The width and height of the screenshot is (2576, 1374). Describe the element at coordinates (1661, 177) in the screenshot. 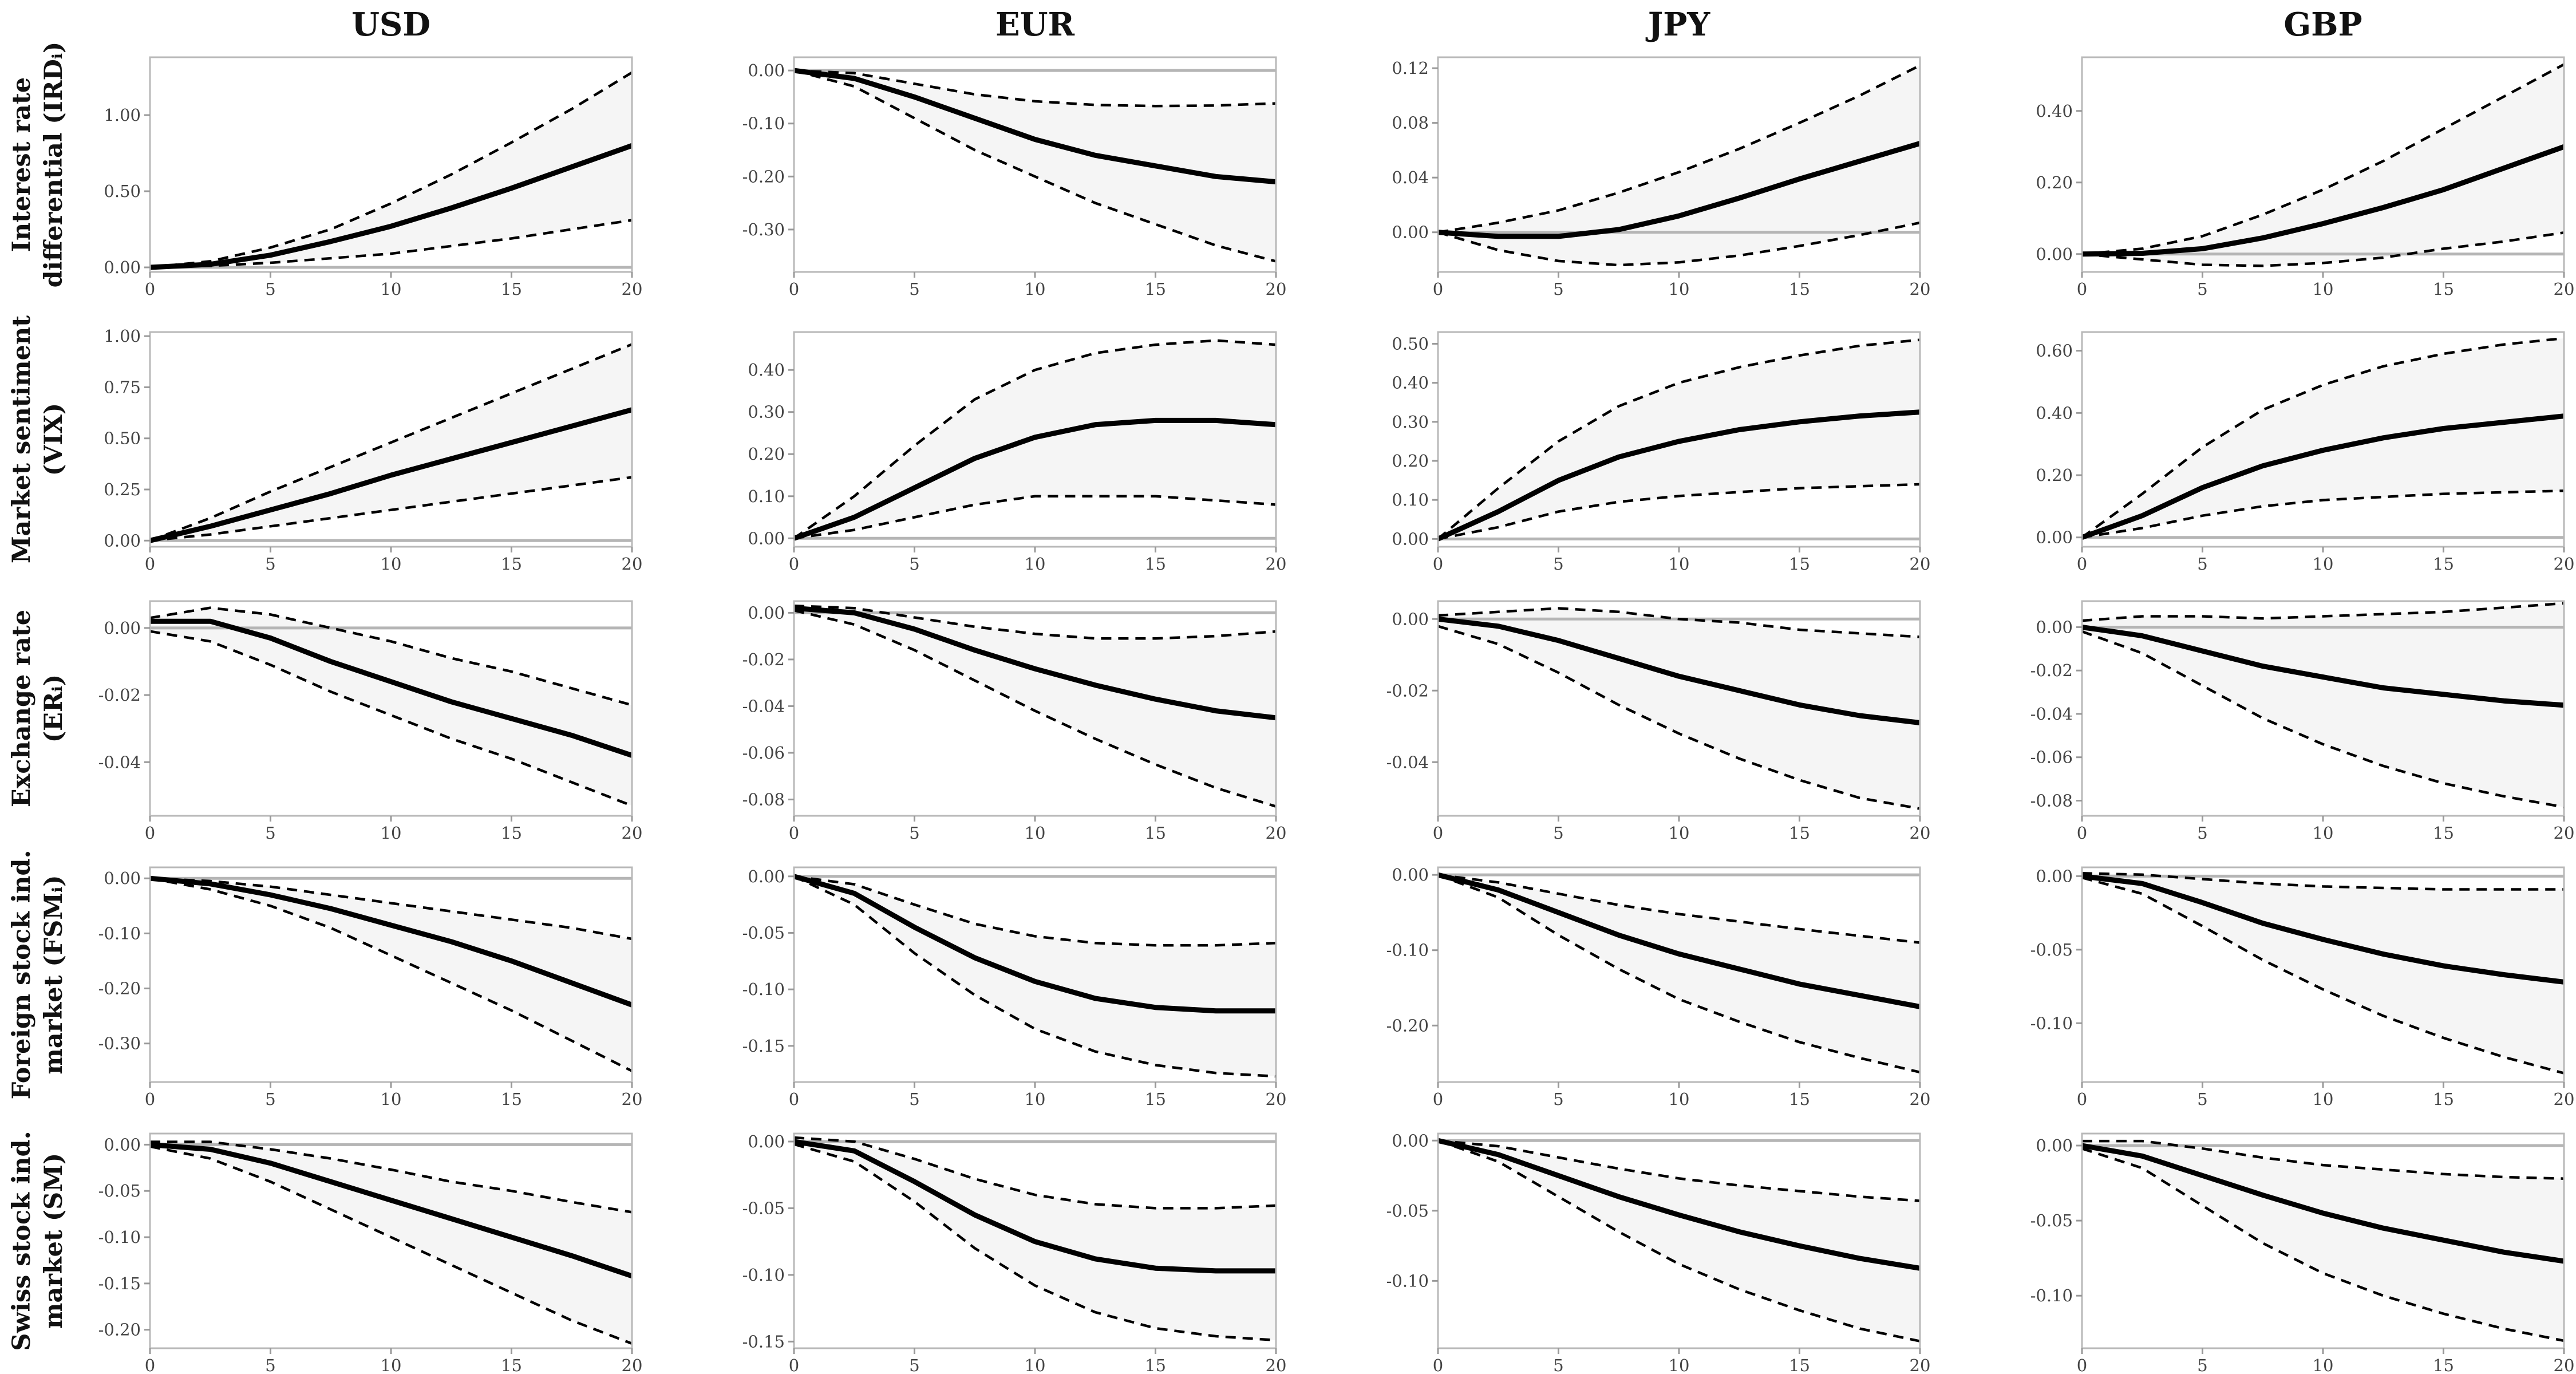

I see `irf-panel-jpy-row0: 0.00 0.04 0.08 0.12 0 5 10 15 20` at that location.